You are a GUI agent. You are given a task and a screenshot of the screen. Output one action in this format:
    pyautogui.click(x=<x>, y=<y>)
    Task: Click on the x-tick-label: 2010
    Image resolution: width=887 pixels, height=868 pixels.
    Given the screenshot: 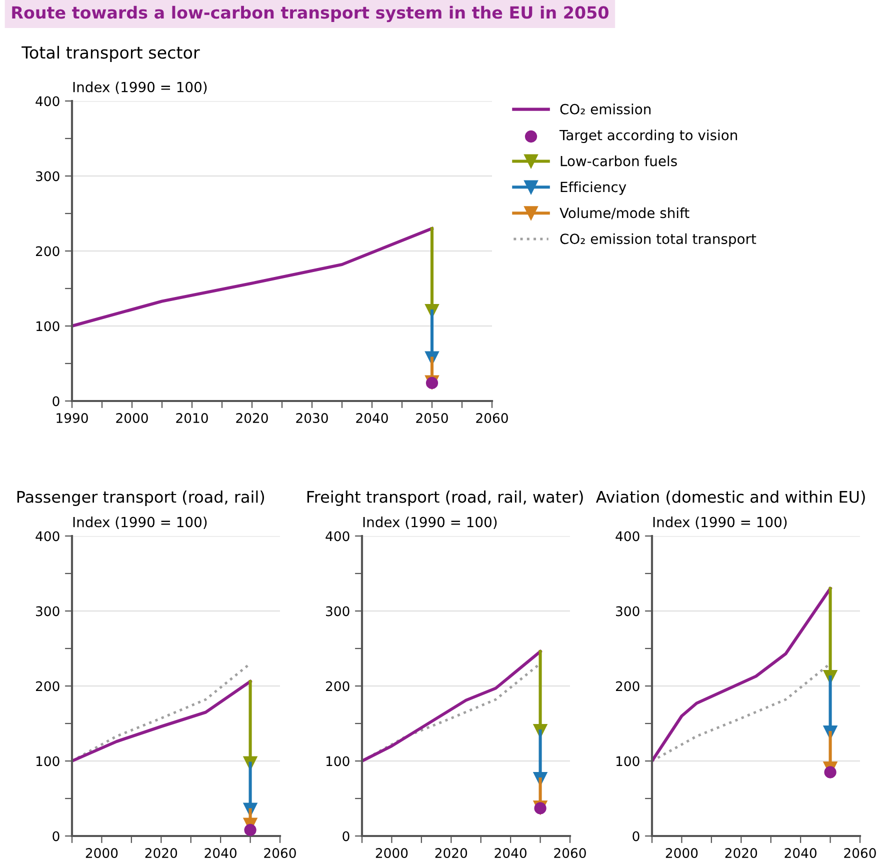 What is the action you would take?
    pyautogui.click(x=192, y=418)
    